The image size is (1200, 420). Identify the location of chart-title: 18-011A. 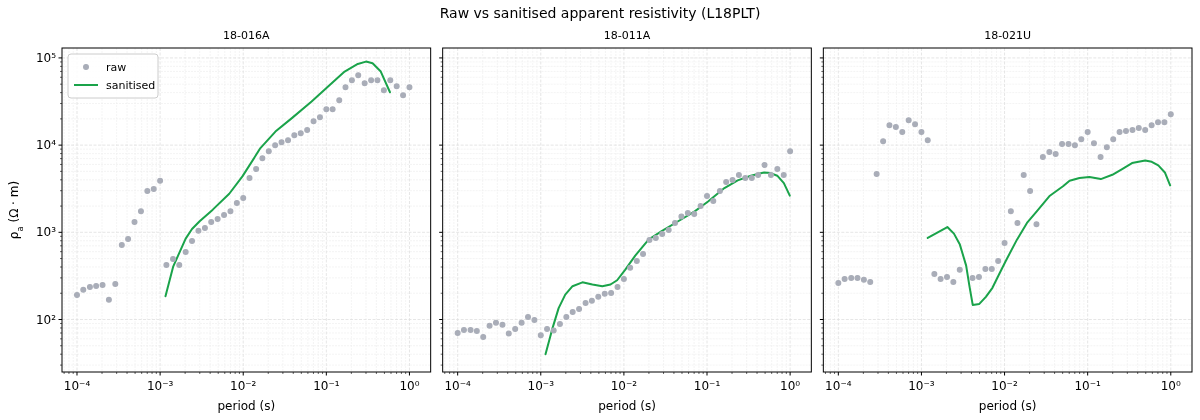
(627, 35).